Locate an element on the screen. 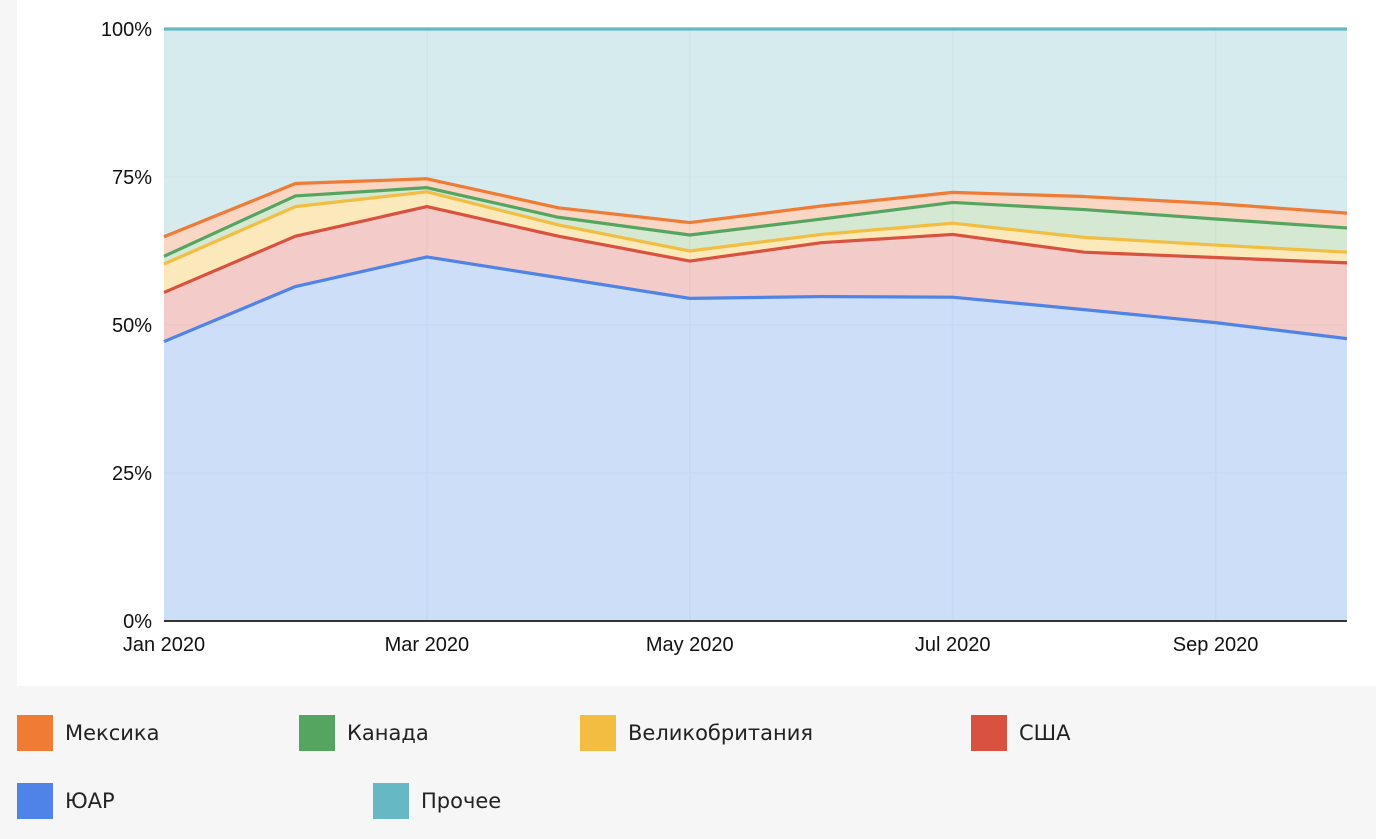 The width and height of the screenshot is (1376, 839). y-tick-label: 0% is located at coordinates (137, 622).